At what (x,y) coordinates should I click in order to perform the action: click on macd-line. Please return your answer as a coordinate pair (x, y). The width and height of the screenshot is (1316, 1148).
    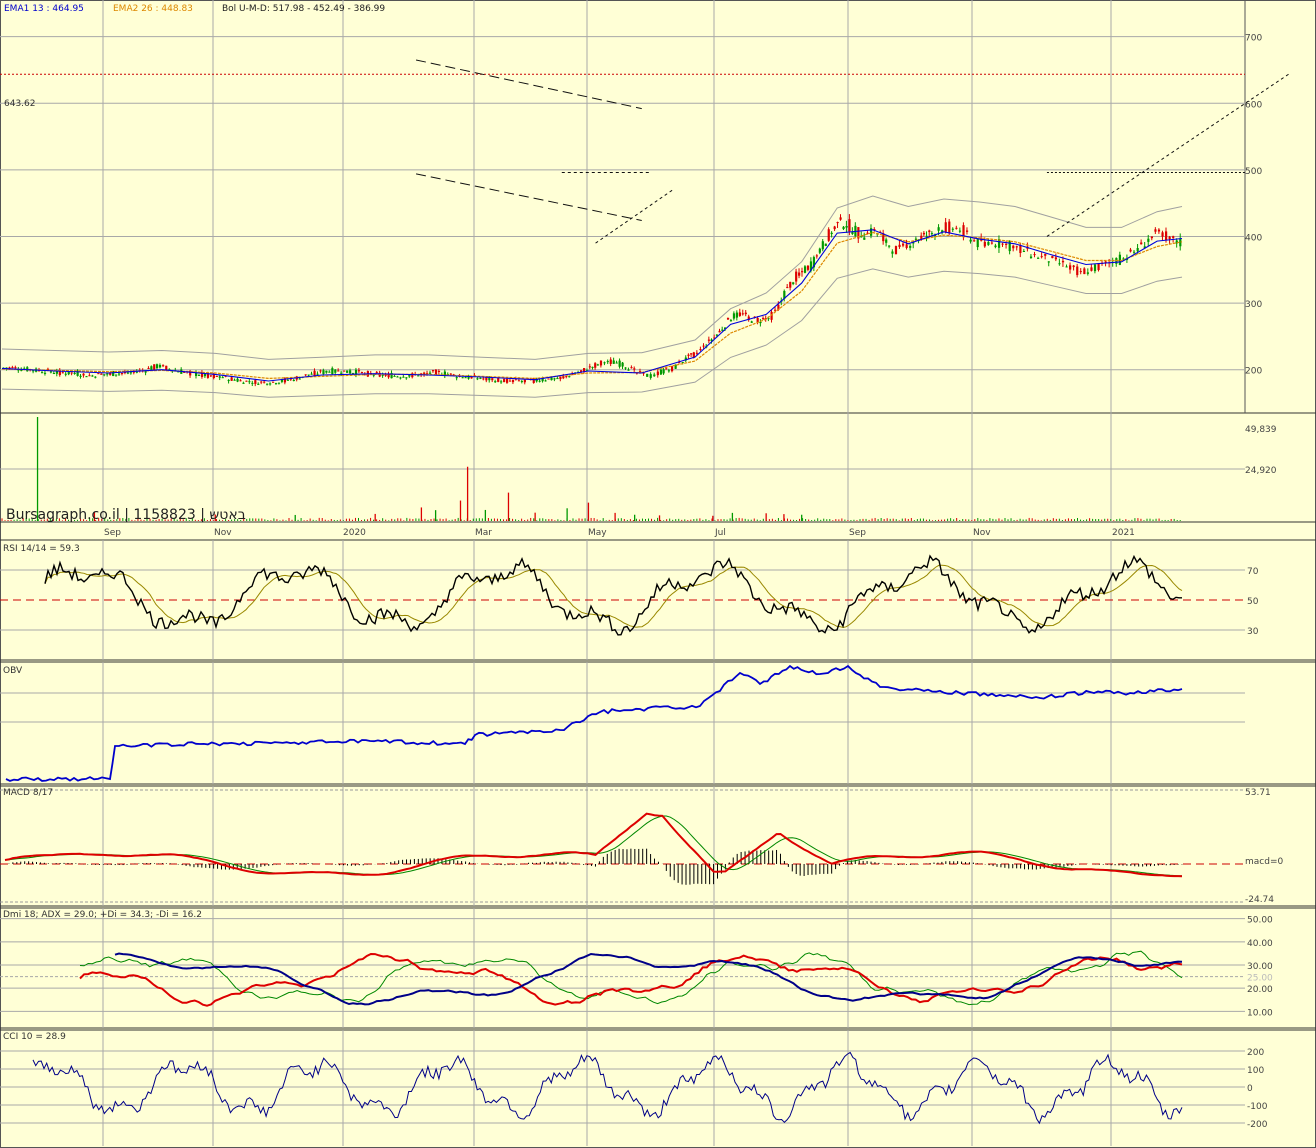
    Looking at the image, I should click on (593, 845).